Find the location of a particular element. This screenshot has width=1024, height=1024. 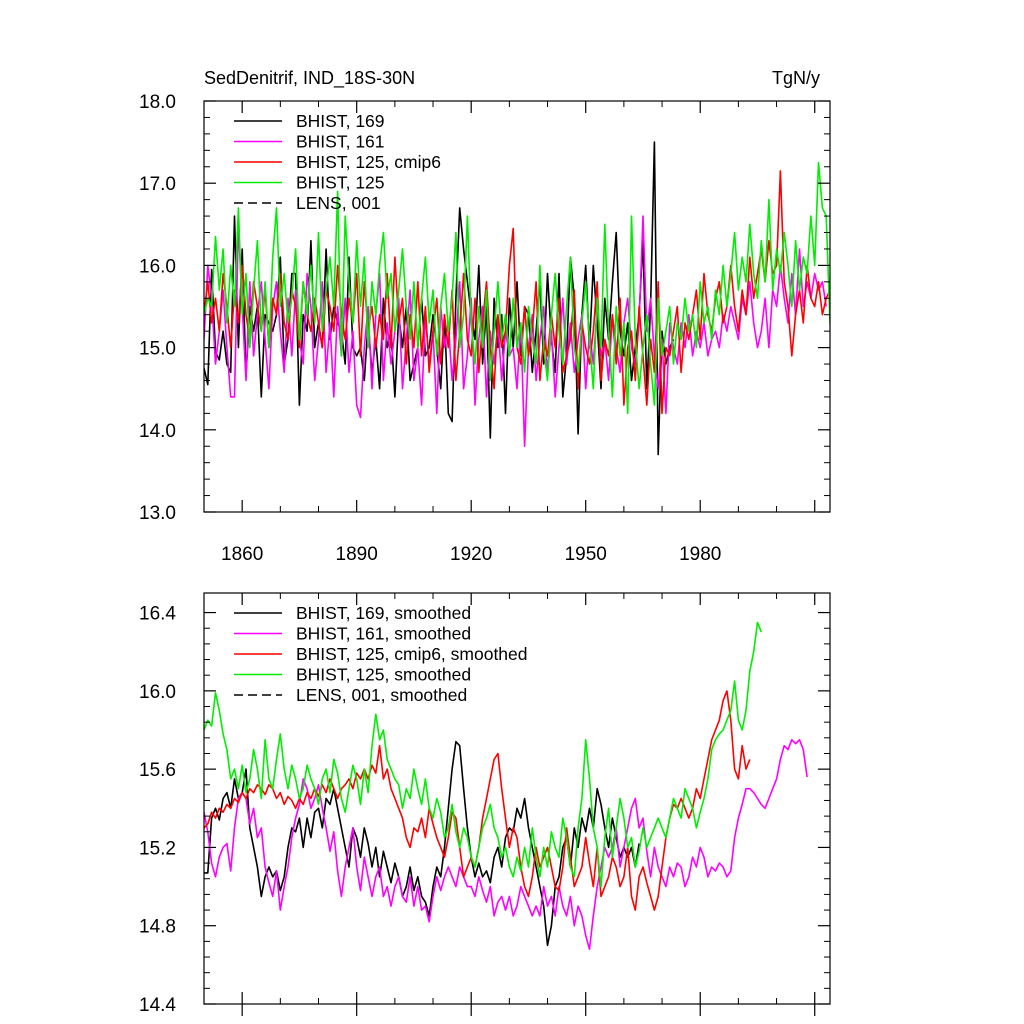

x-tick-label: 1980 is located at coordinates (700, 554).